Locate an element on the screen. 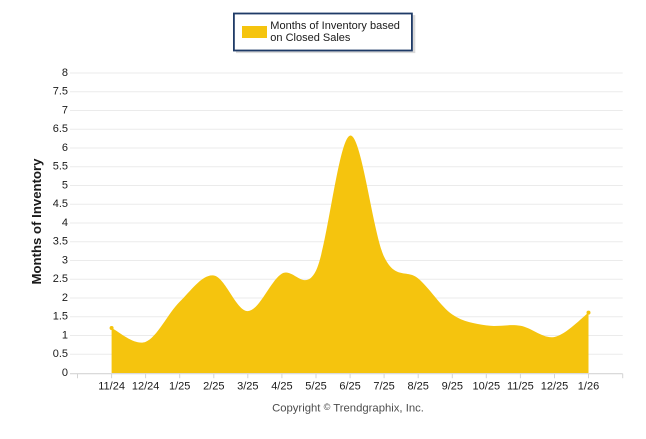  svg-text: 4 is located at coordinates (65, 223).